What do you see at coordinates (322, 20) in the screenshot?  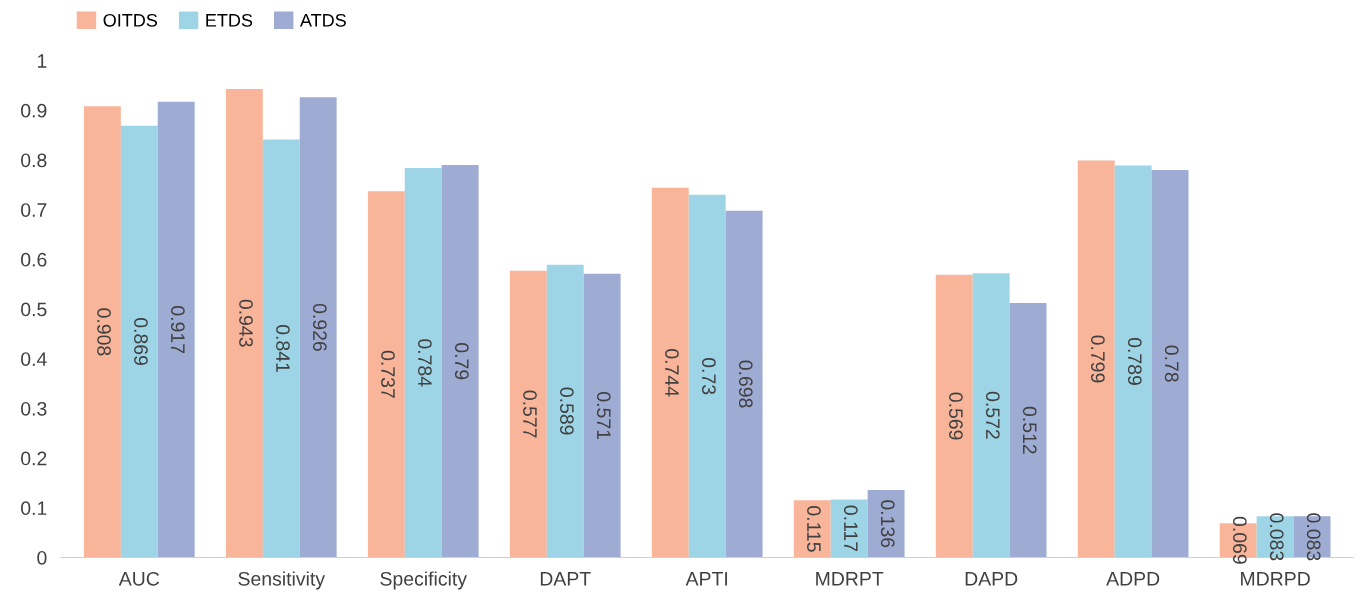 I see `legend-label: ATDS` at bounding box center [322, 20].